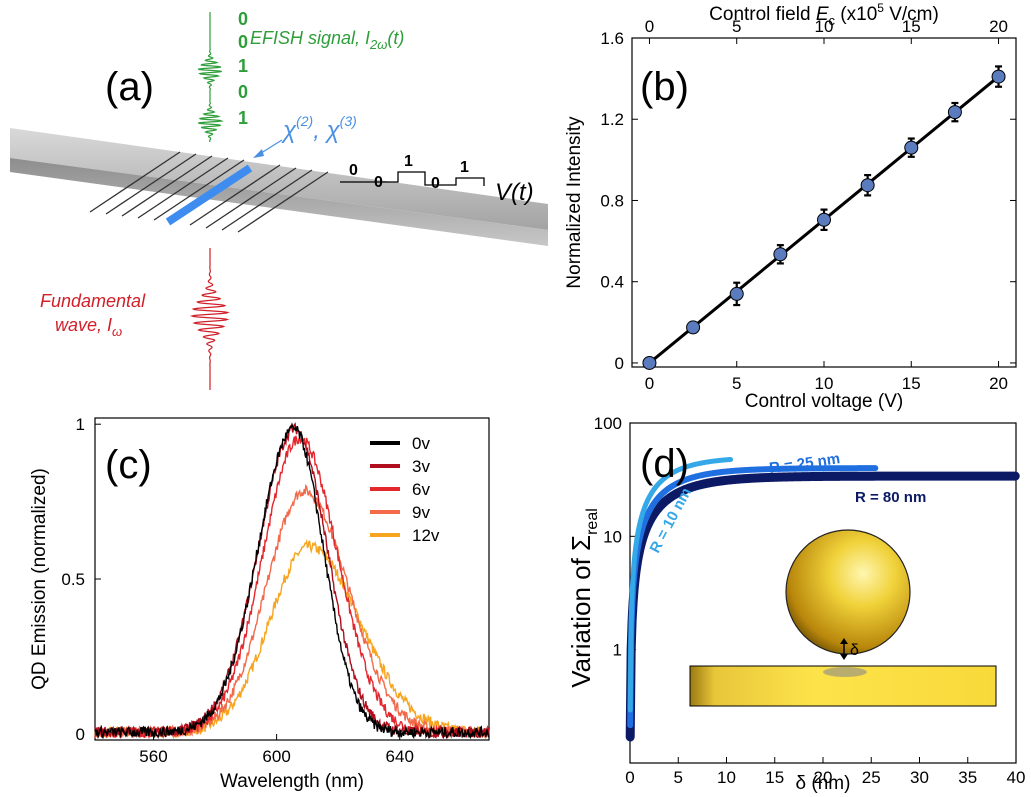 The height and width of the screenshot is (797, 1031). I want to click on panel-d-label: (d), so click(664, 464).